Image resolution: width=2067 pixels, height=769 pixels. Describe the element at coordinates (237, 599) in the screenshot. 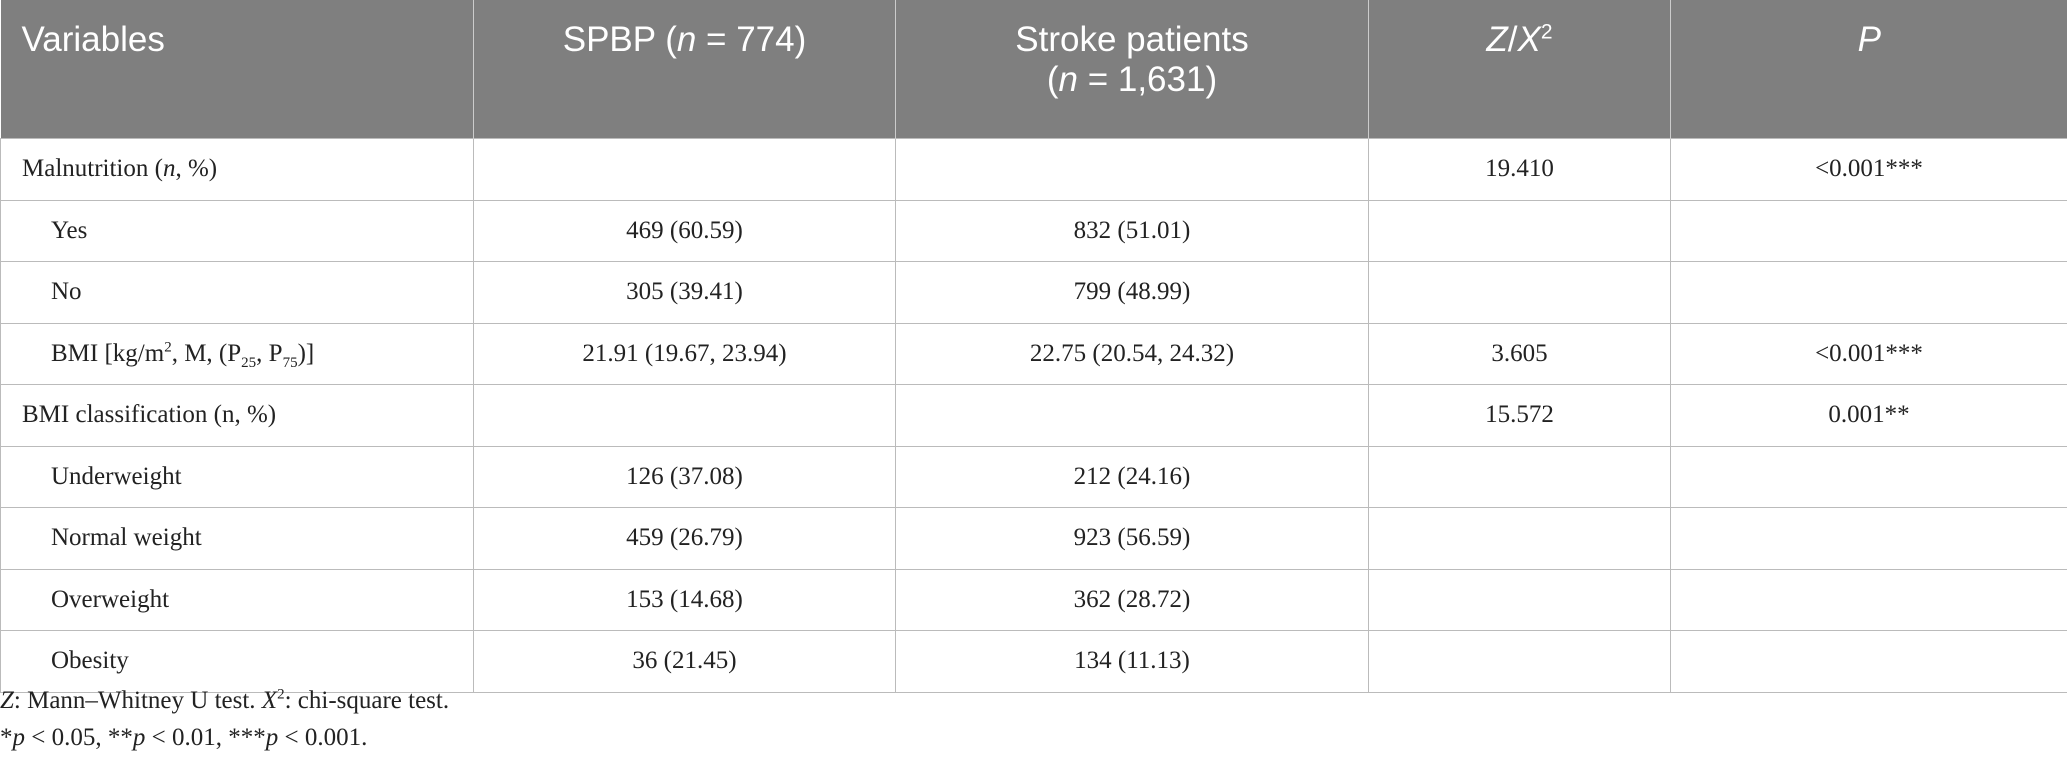

I see `table-cell: Overweight` at that location.